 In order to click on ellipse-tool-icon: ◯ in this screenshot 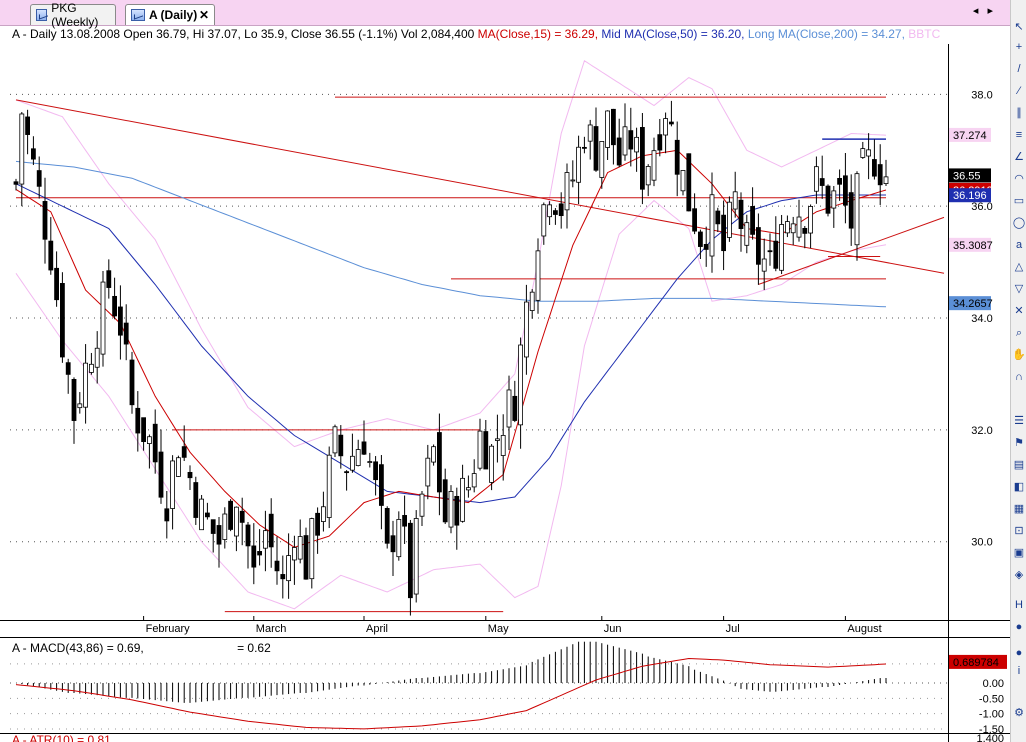, I will do `click(1019, 223)`.